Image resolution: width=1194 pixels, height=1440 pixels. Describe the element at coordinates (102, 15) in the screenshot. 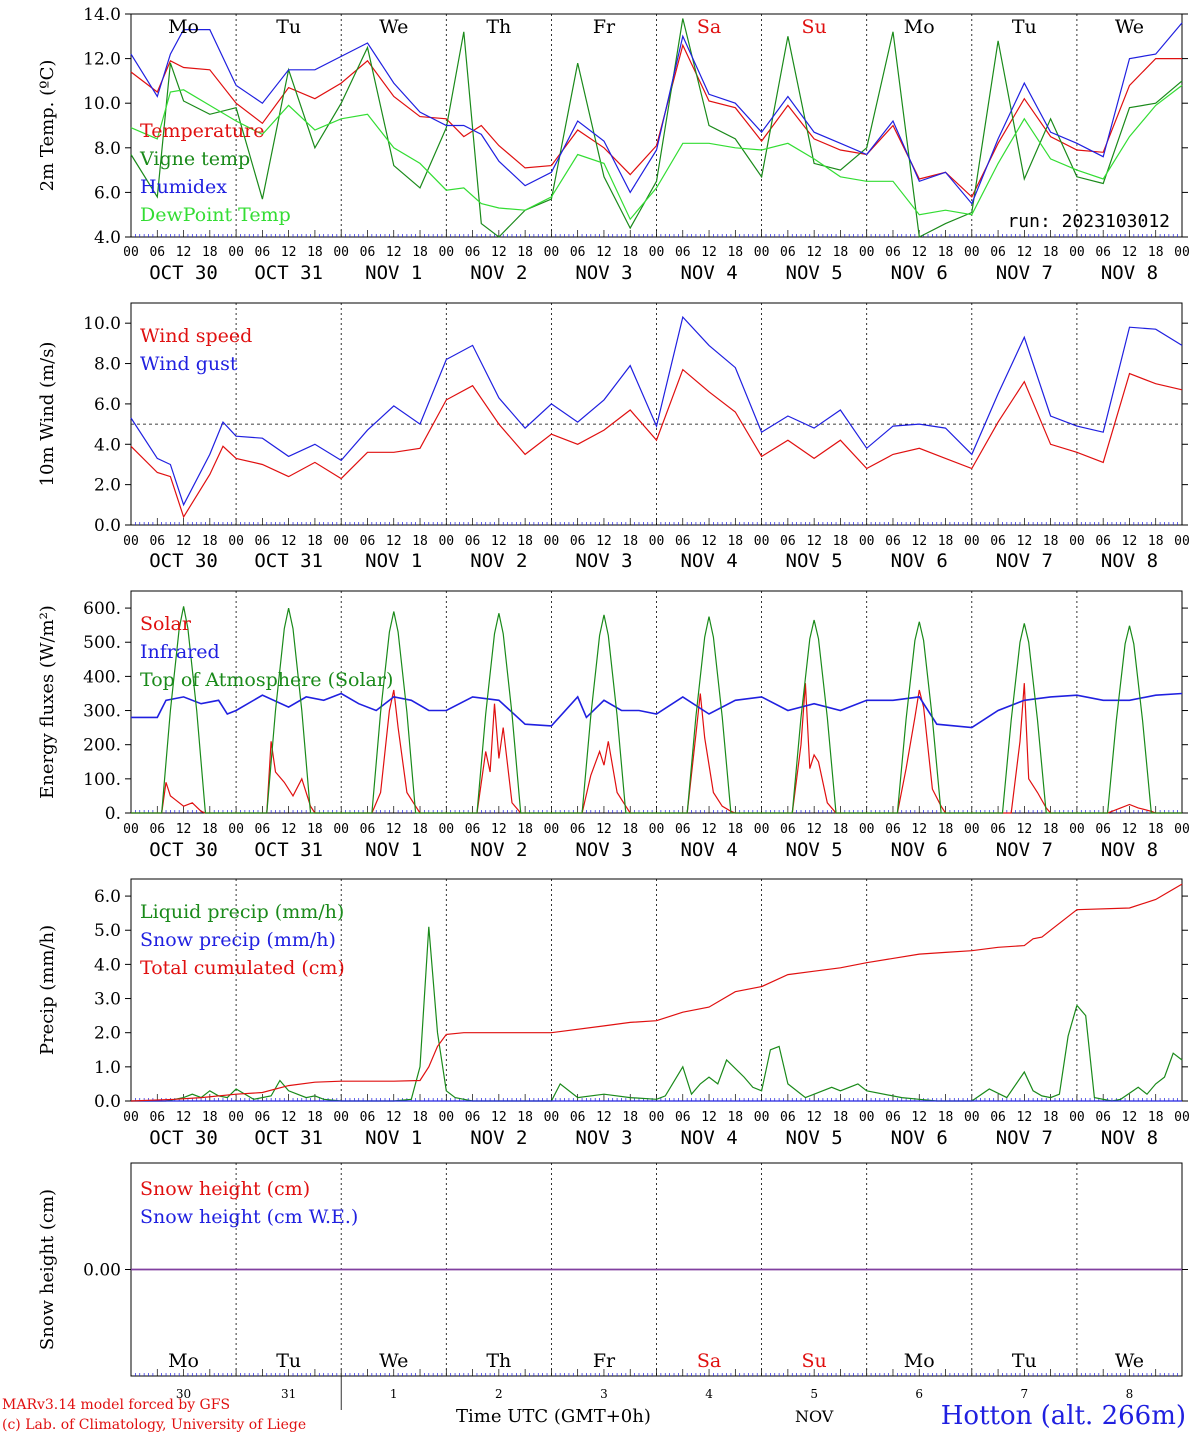

I see `y-tick-label: 14.0` at that location.